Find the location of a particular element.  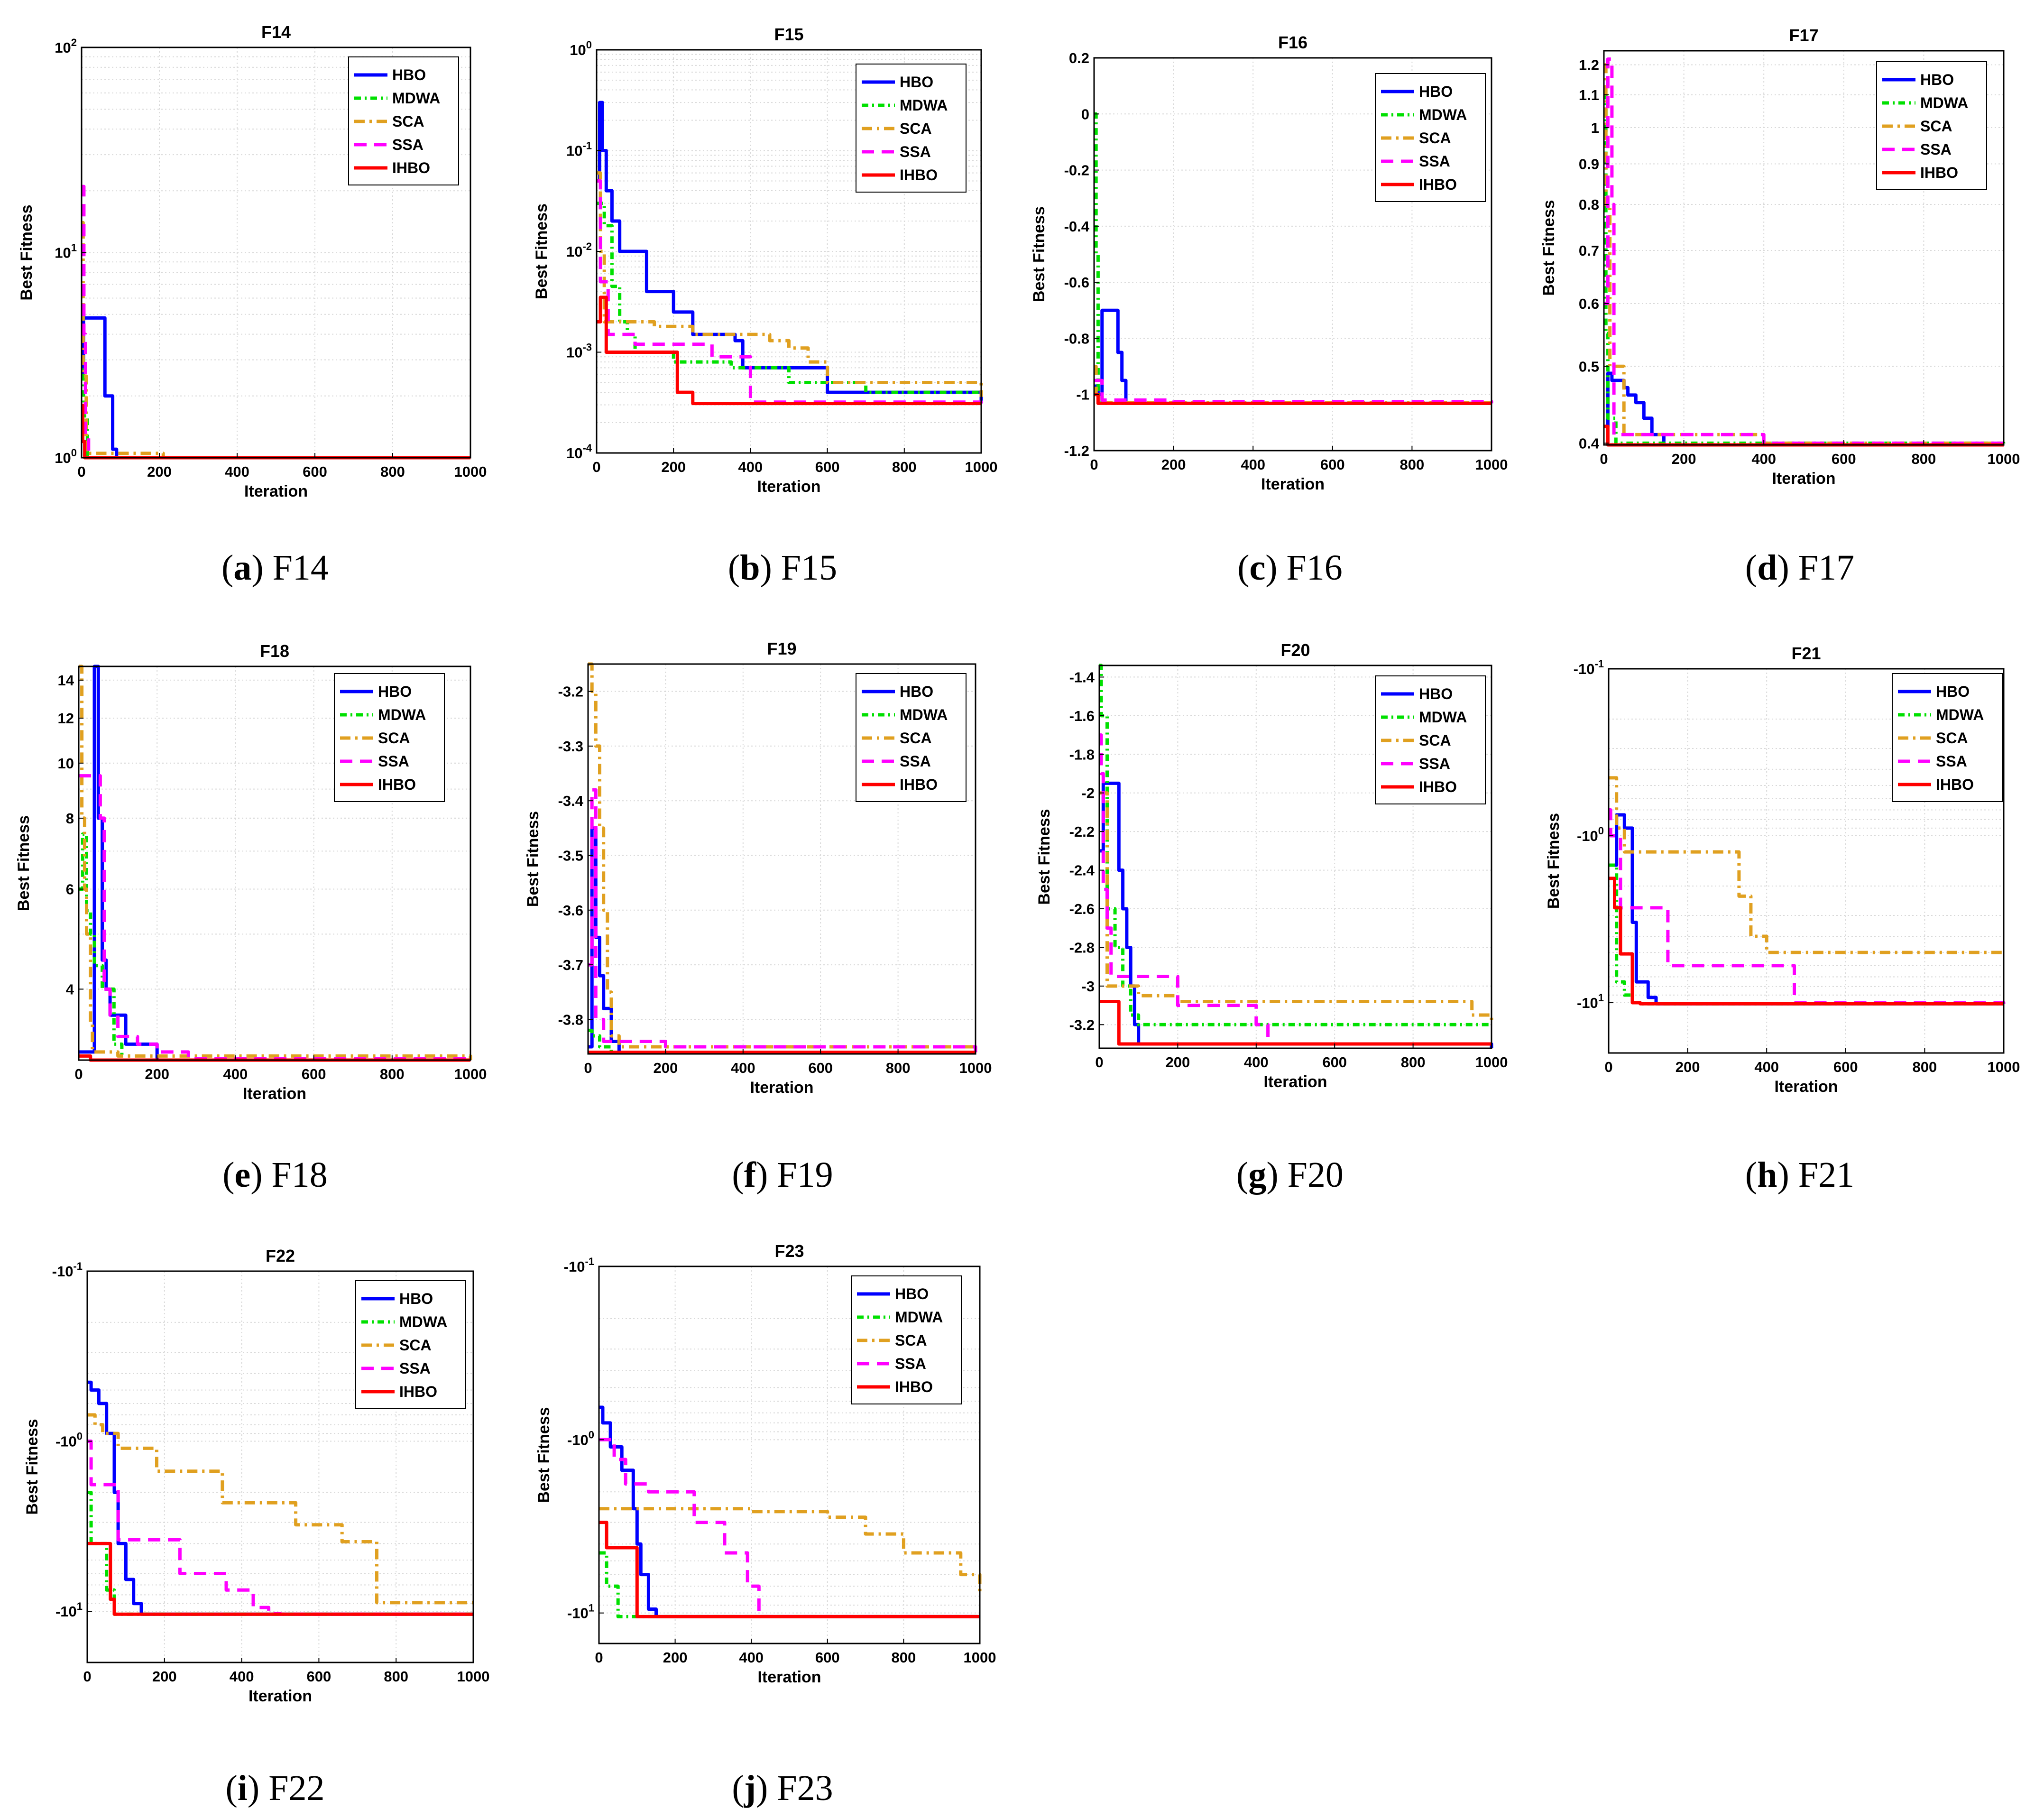

chart-title: F16 is located at coordinates (1292, 42).